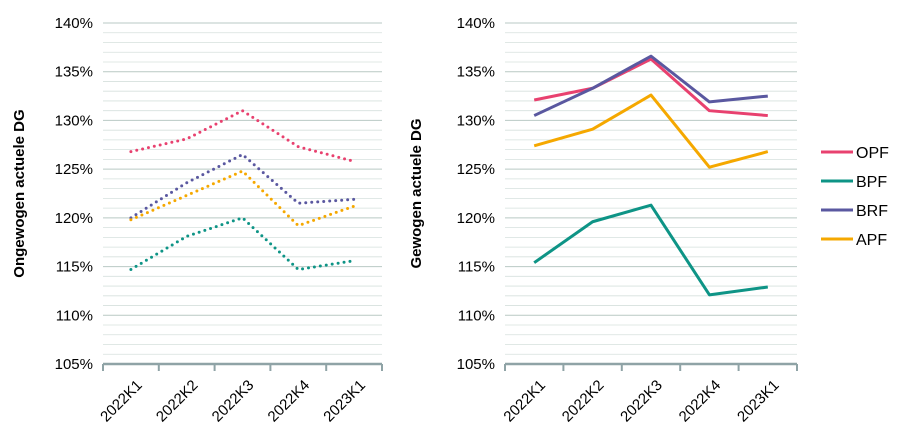  Describe the element at coordinates (871, 182) in the screenshot. I see `legend-label-bpf: BPF` at that location.